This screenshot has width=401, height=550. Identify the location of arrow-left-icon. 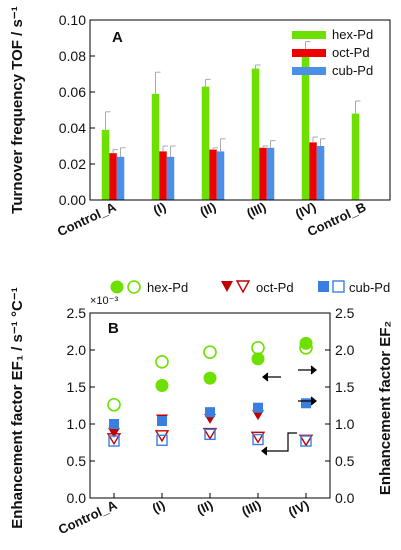
(265, 377).